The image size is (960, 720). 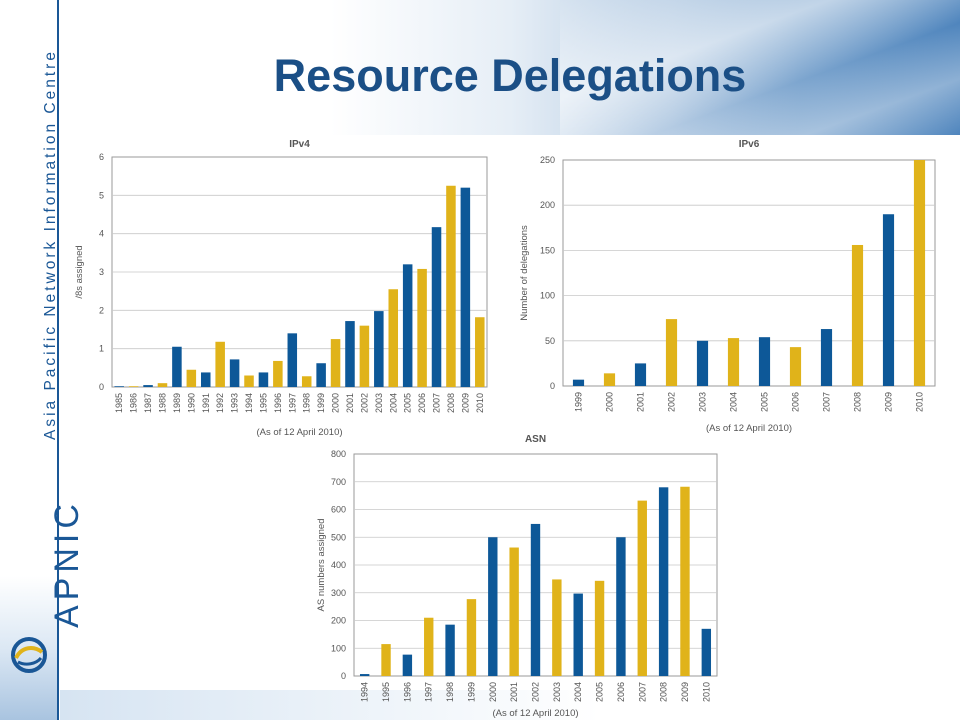 What do you see at coordinates (760, 67) in the screenshot?
I see `header-streak` at bounding box center [760, 67].